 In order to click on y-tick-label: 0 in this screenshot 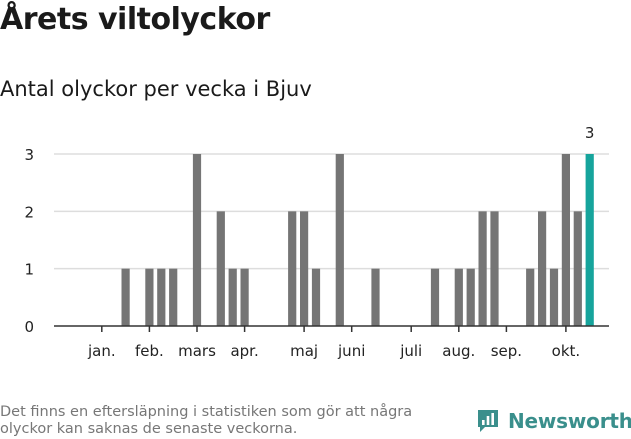, I will do `click(29, 327)`.